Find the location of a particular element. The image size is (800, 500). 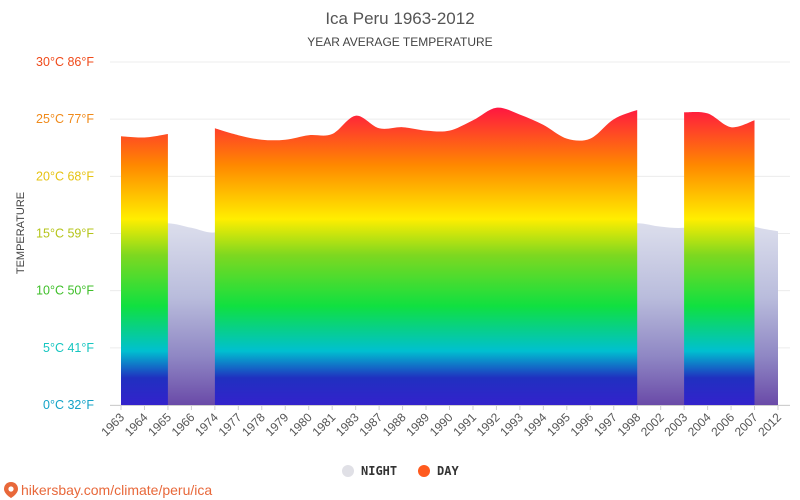

legend-day-label: DAY is located at coordinates (448, 471).